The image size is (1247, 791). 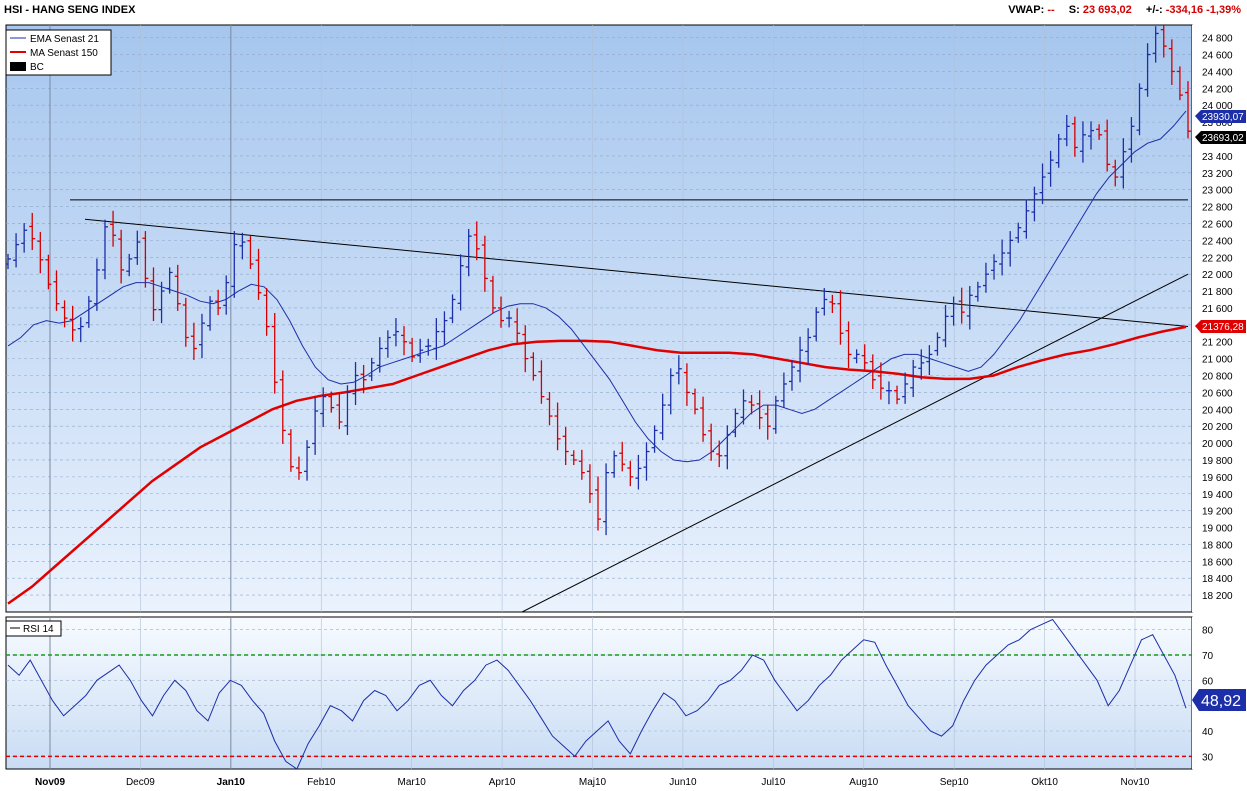 I want to click on close-value-tag: 23693,02, so click(x=1220, y=137).